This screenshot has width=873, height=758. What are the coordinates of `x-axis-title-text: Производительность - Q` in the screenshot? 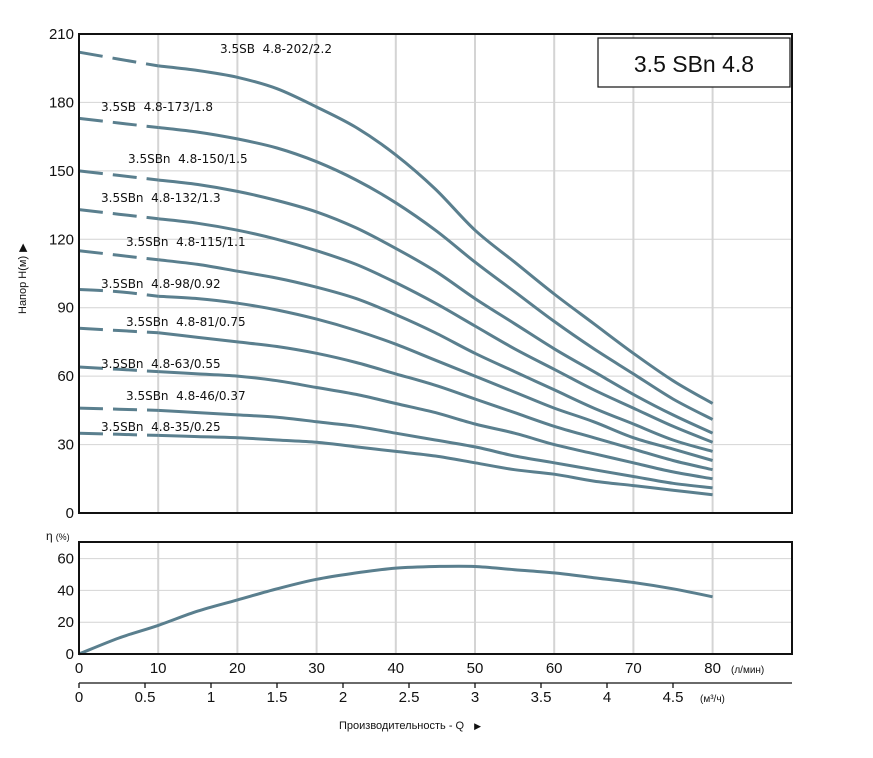 It's located at (402, 726).